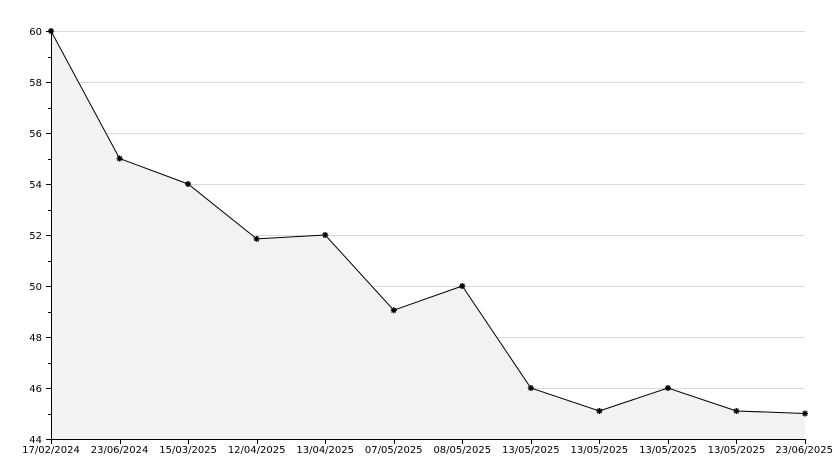 This screenshot has height=472, width=834. I want to click on x-tick-label: 23/06/2024, so click(120, 450).